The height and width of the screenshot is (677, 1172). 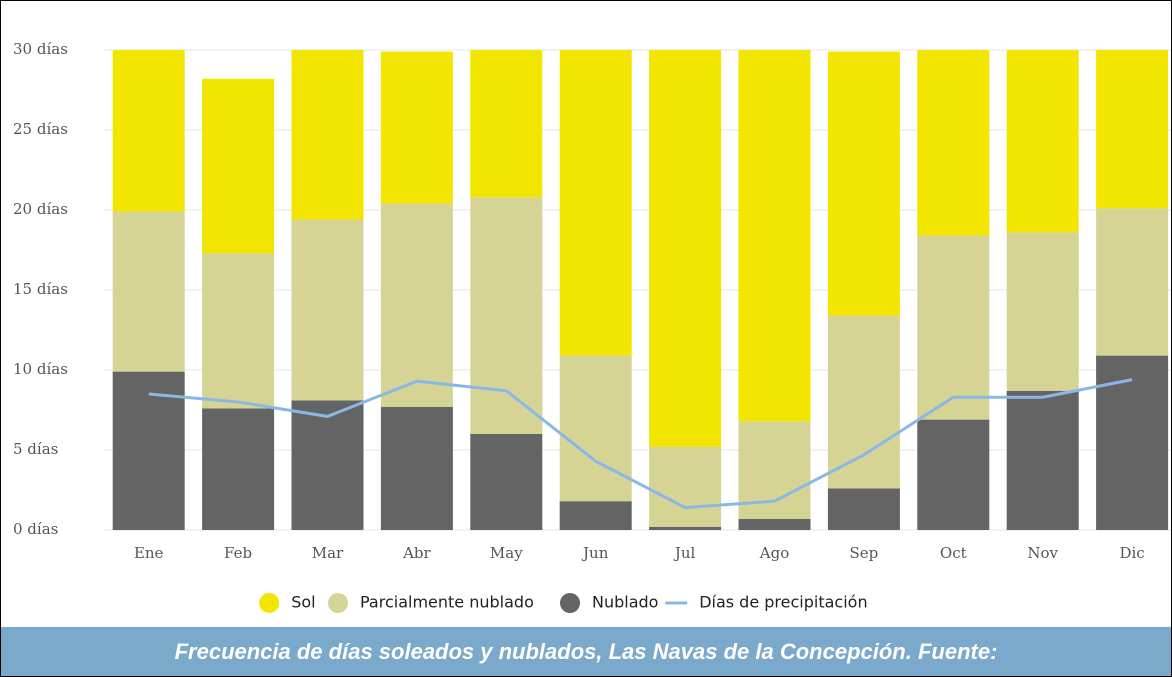 I want to click on x-tick-label: Dic, so click(x=1131, y=553).